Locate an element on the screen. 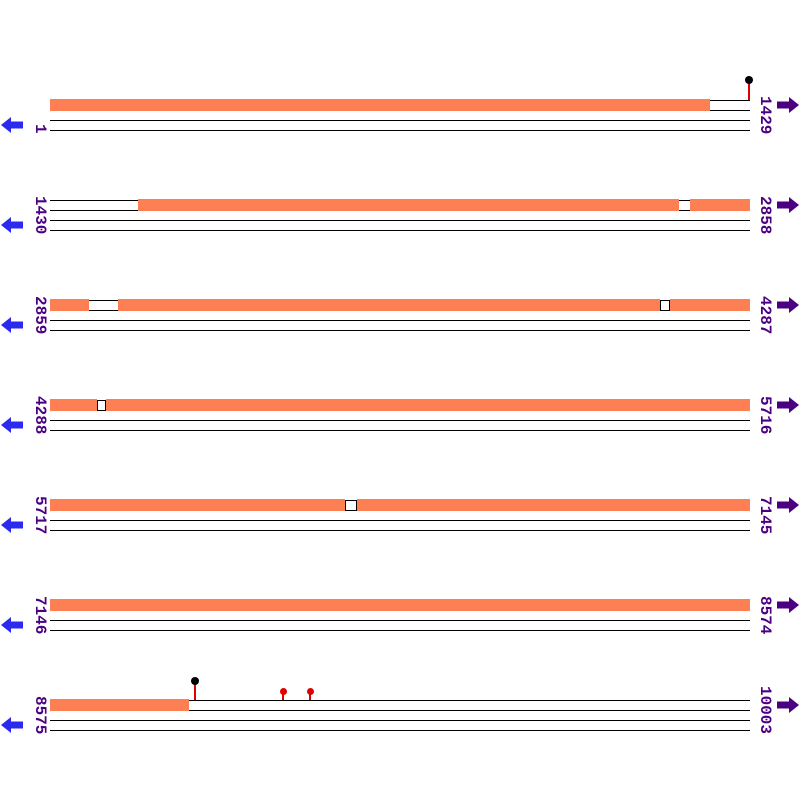 The width and height of the screenshot is (800, 800). row-end-label: 2858 is located at coordinates (765, 214).